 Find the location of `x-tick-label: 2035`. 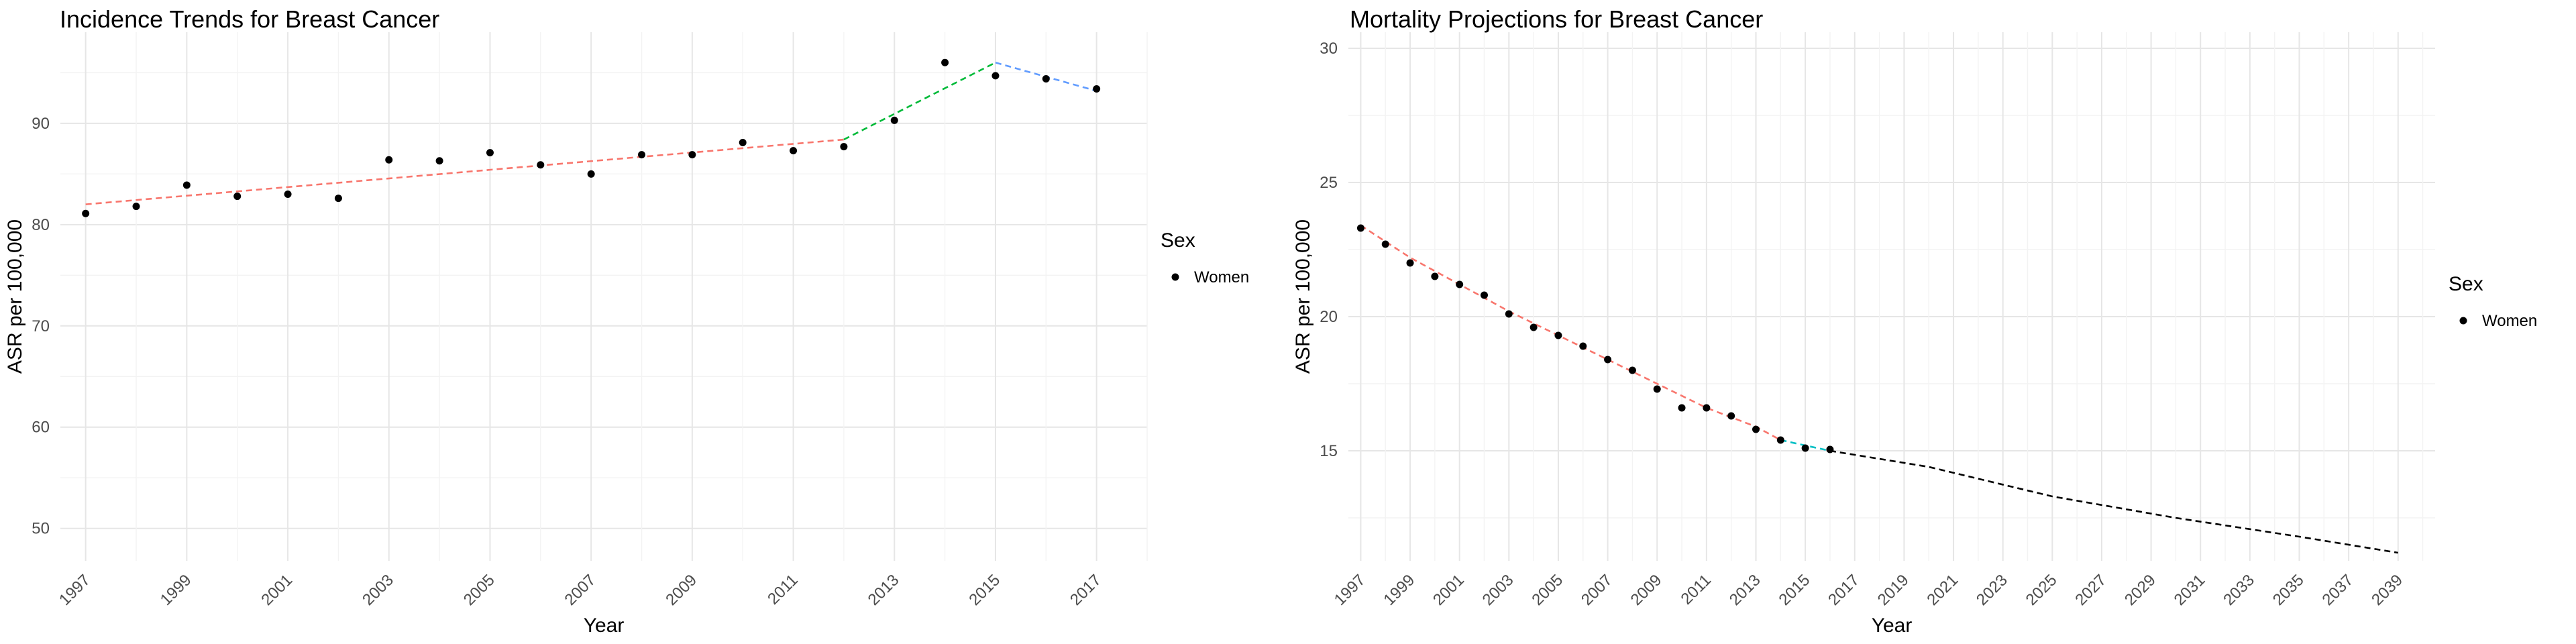

x-tick-label: 2035 is located at coordinates (2288, 590).